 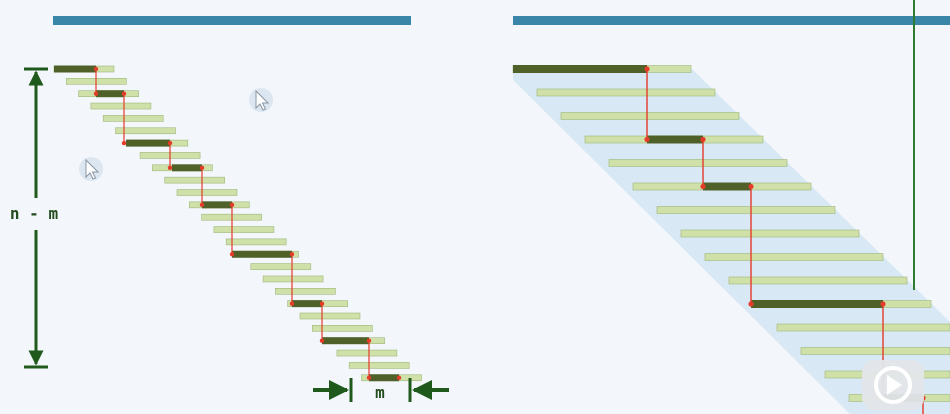 I want to click on height-dimension: n - m, so click(x=34, y=218).